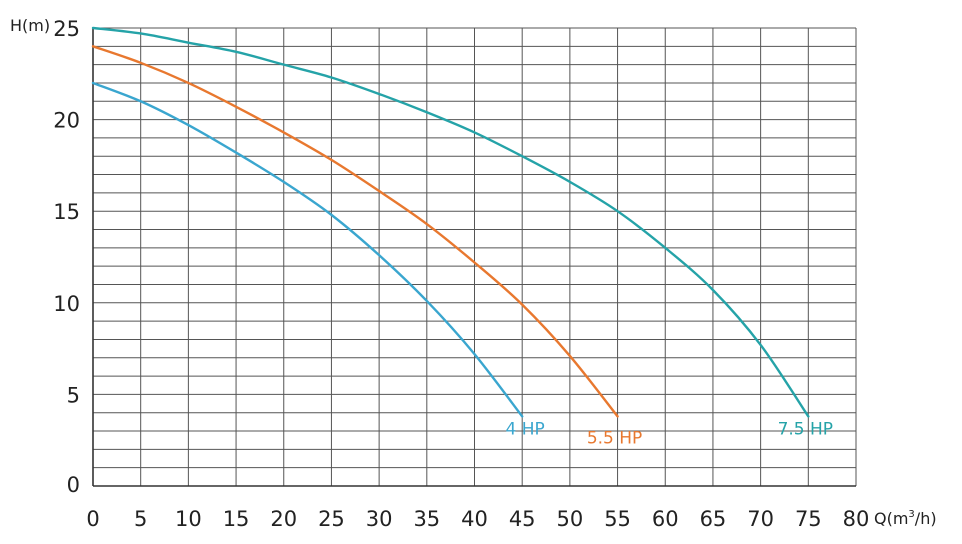  What do you see at coordinates (73, 395) in the screenshot?
I see `y-tick-label: 5` at bounding box center [73, 395].